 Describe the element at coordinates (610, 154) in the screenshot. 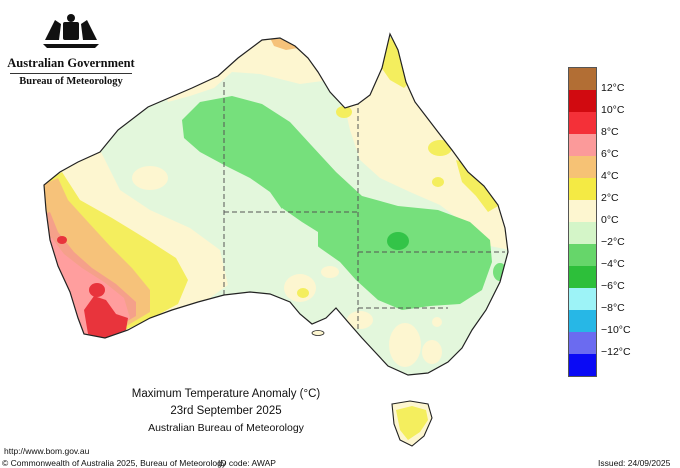

I see `legend-label: 6°C` at that location.